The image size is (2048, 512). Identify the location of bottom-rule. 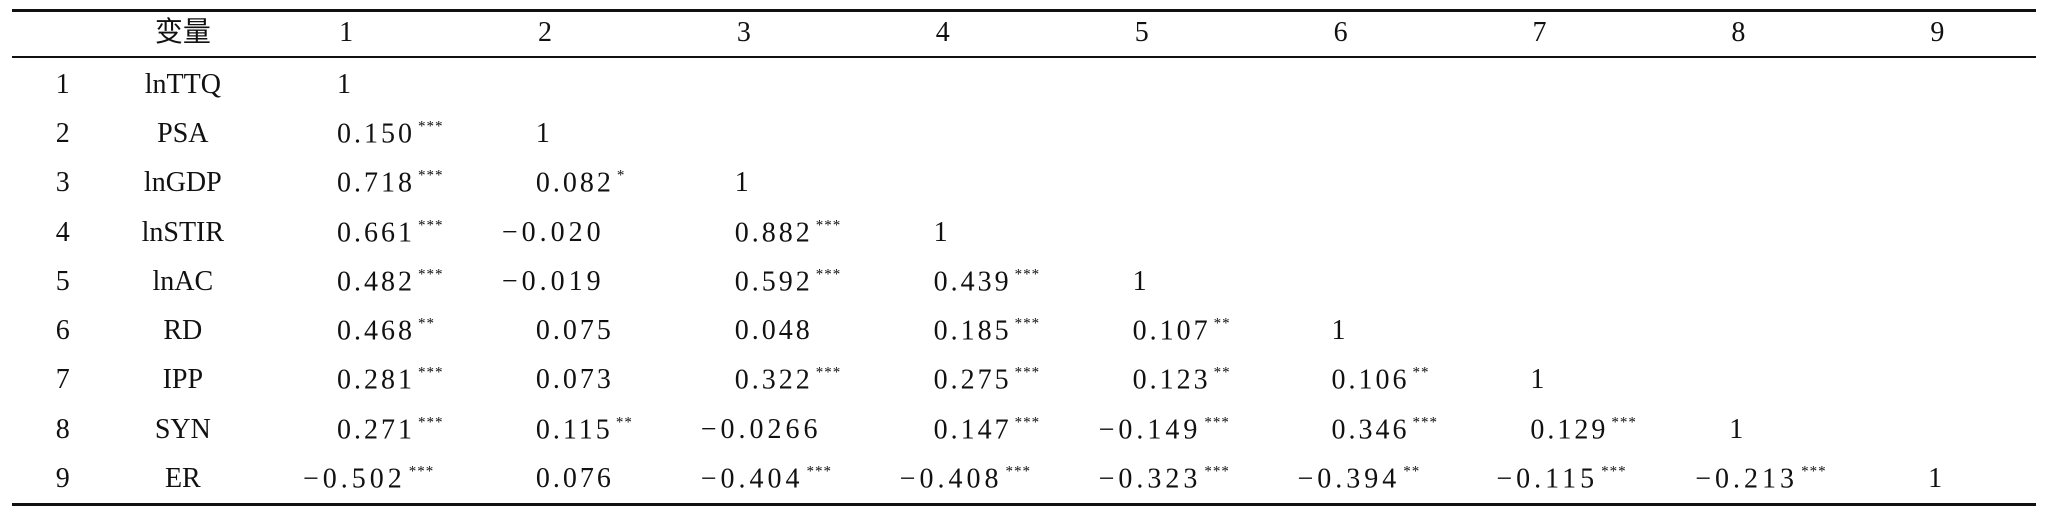
(1024, 504).